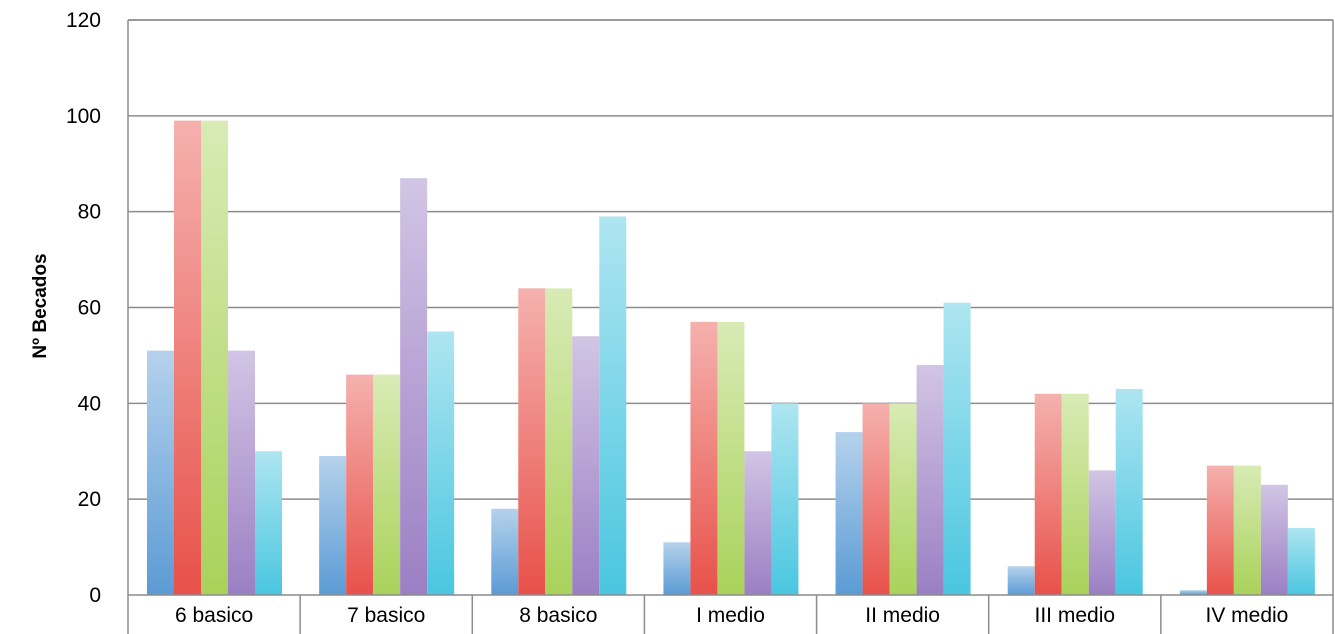 This screenshot has width=1335, height=634. What do you see at coordinates (89, 212) in the screenshot?
I see `y-tick-label: 80` at bounding box center [89, 212].